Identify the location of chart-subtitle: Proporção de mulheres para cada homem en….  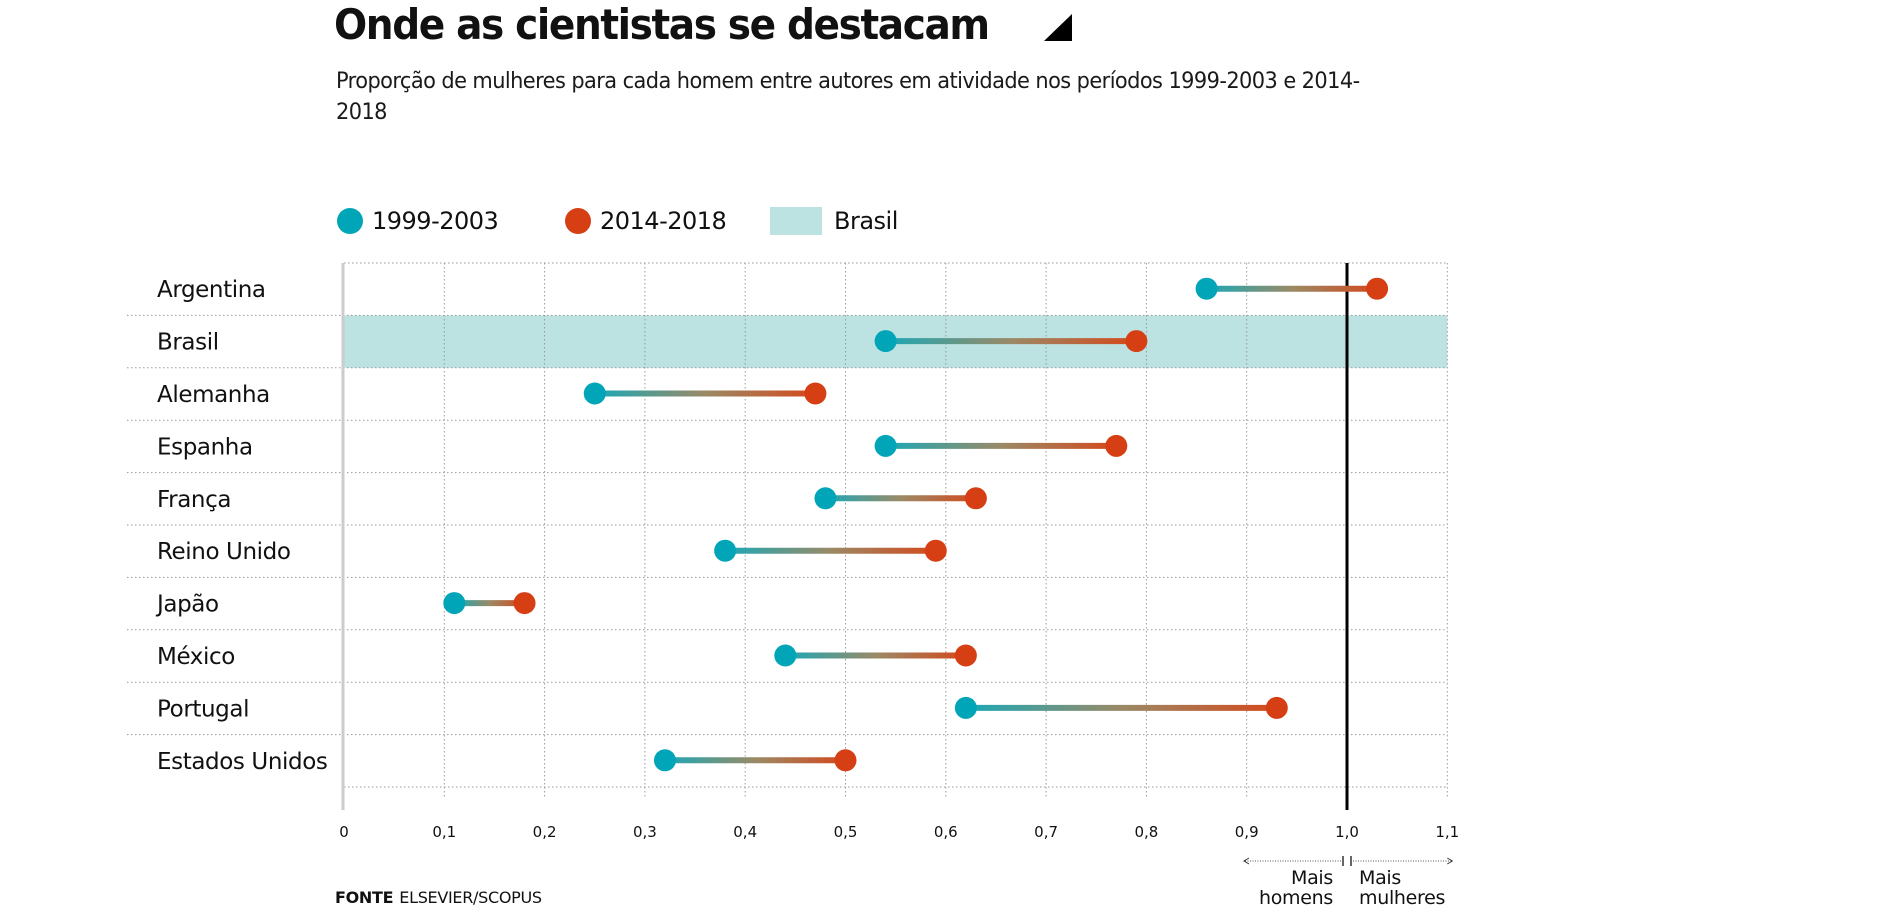
(848, 97).